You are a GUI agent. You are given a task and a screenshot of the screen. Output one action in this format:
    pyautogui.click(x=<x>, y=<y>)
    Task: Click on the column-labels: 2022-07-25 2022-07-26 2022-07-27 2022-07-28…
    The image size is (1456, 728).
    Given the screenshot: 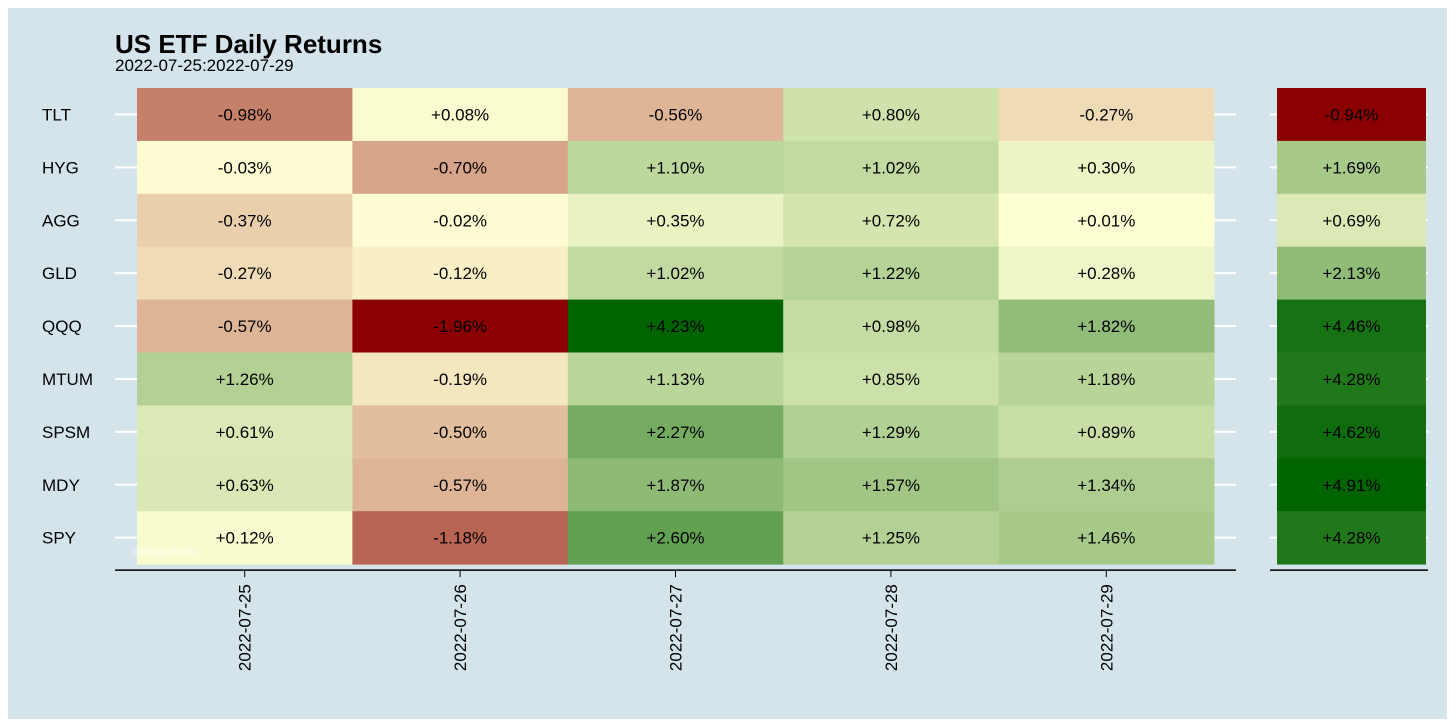 What is the action you would take?
    pyautogui.click(x=771, y=620)
    